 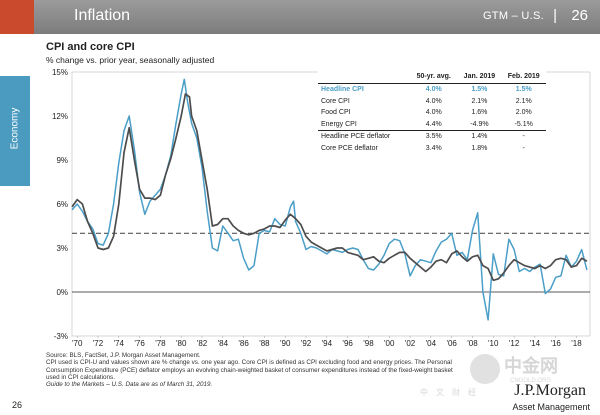 I want to click on table-row: Core CPI 4.0% 2.1% 2.1%, so click(x=432, y=102).